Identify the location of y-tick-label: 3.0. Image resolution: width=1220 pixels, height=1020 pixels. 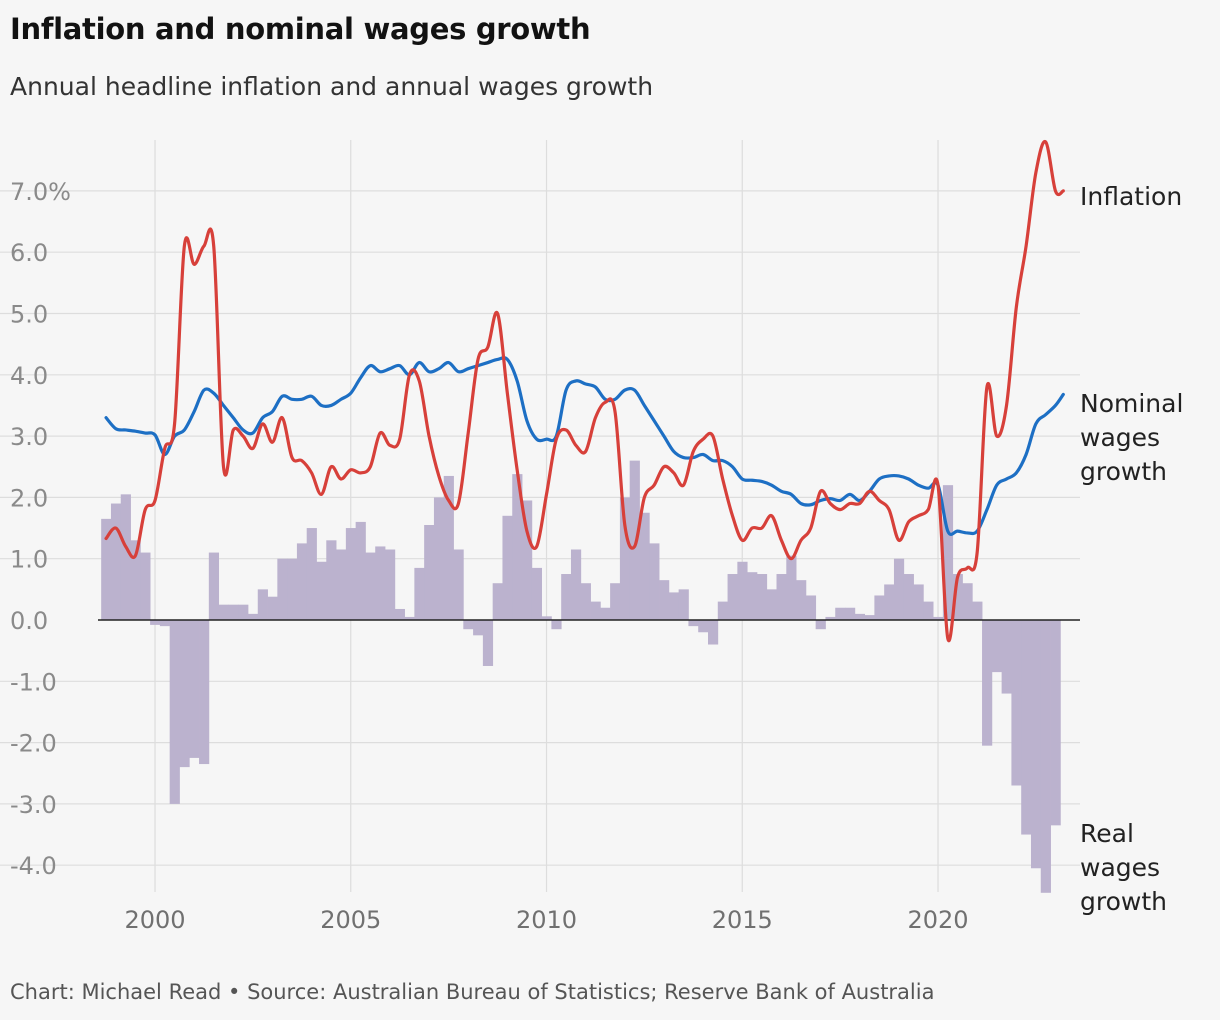
(29, 437).